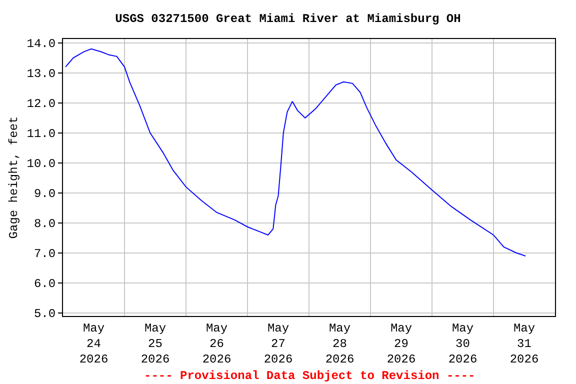 The image size is (576, 384). I want to click on chart-title: USGS 03271500 Great Miami River at Miamisburg OH, so click(288, 19).